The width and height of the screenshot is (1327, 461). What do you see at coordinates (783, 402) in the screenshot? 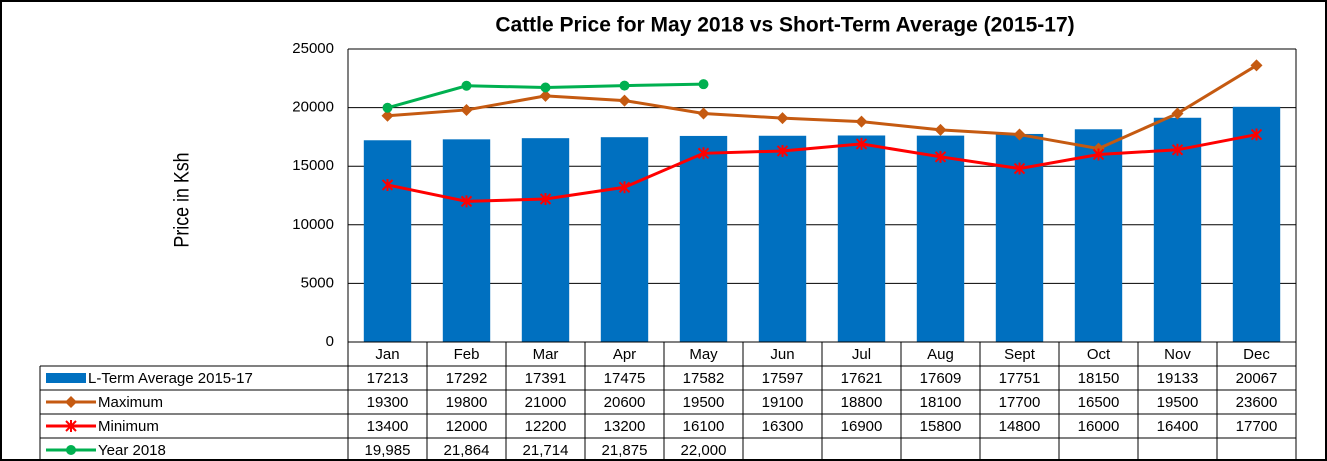
I see `table-cell: 19100` at bounding box center [783, 402].